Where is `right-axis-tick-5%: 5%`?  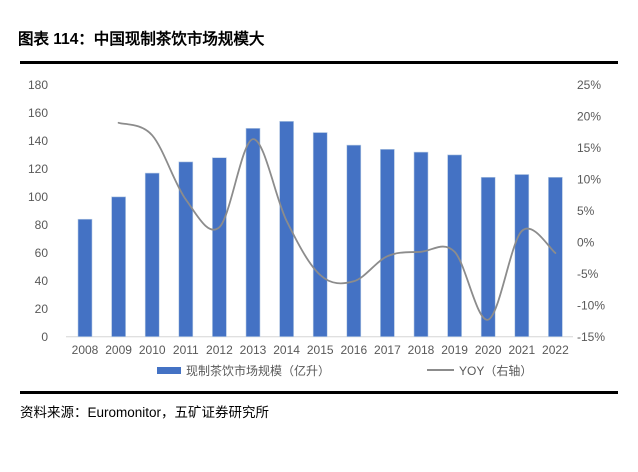 right-axis-tick-5%: 5% is located at coordinates (586, 211).